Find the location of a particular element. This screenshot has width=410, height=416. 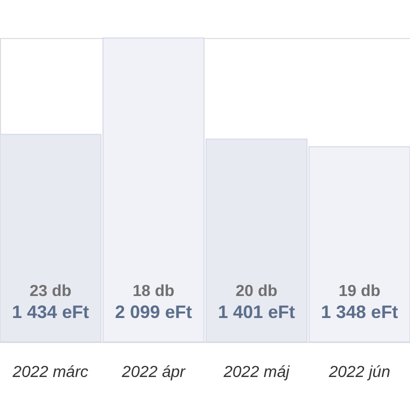

data-label: 1 434 eFt is located at coordinates (51, 312).